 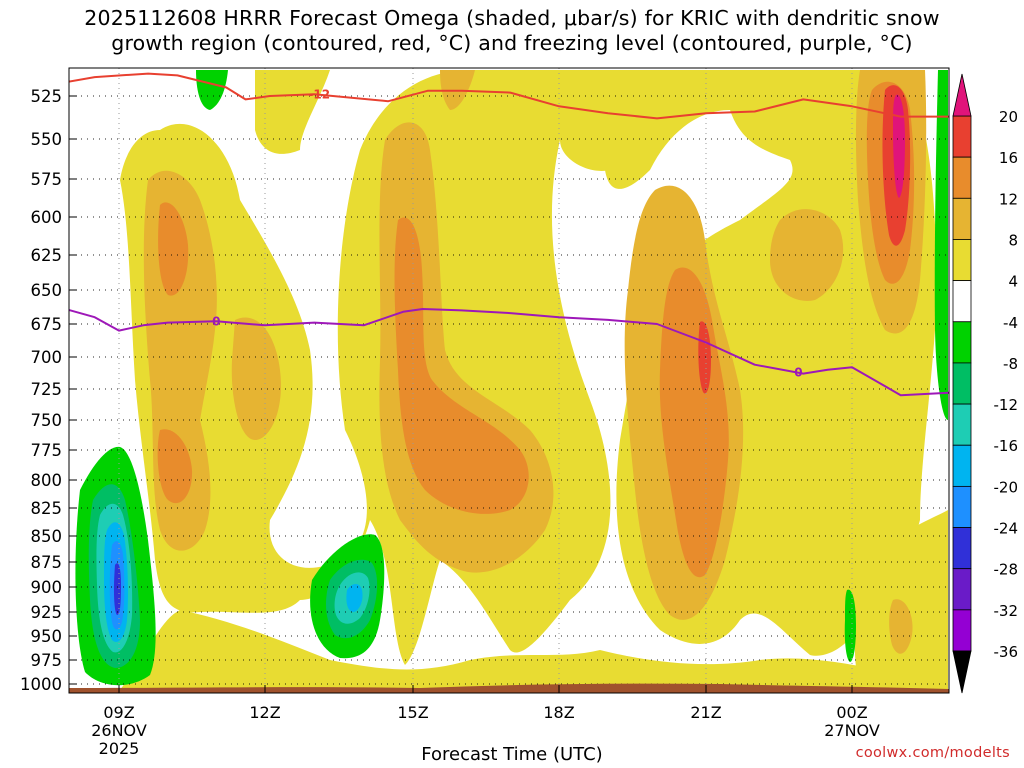 What do you see at coordinates (851, 712) in the screenshot?
I see `x-tick-label-00Z: 00Z` at bounding box center [851, 712].